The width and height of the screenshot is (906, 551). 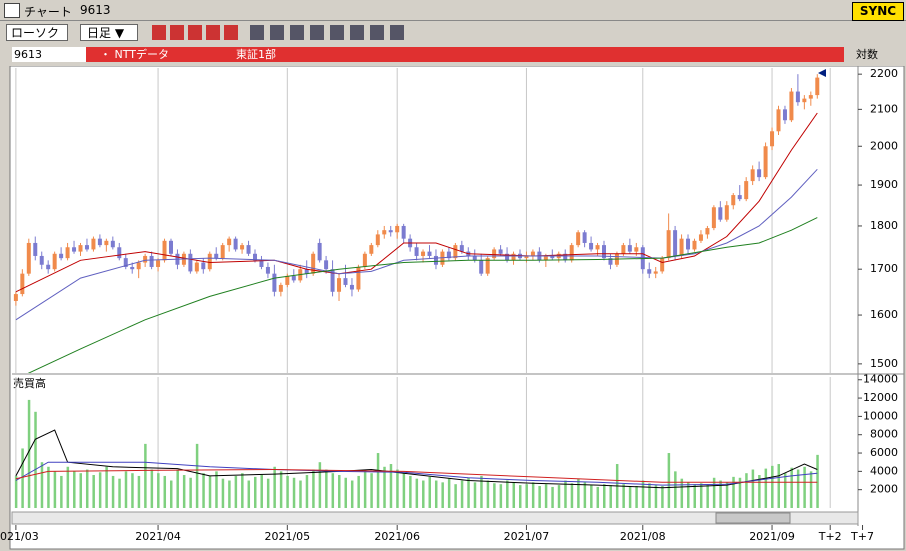 I want to click on scale-mode: 対数, so click(x=867, y=54).